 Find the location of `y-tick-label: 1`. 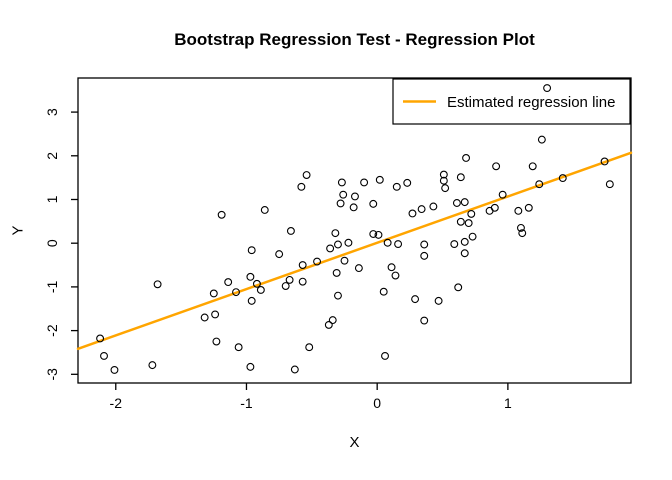

y-tick-label: 1 is located at coordinates (52, 199).